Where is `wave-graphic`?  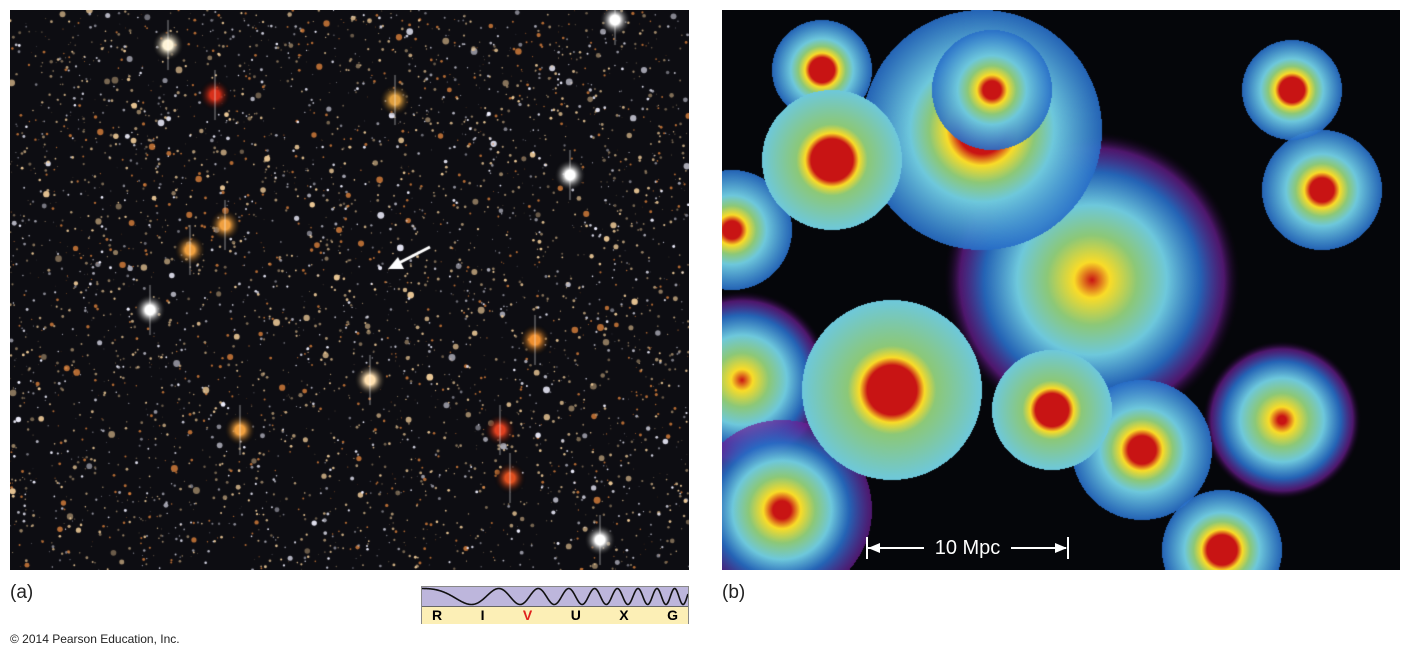 wave-graphic is located at coordinates (555, 596).